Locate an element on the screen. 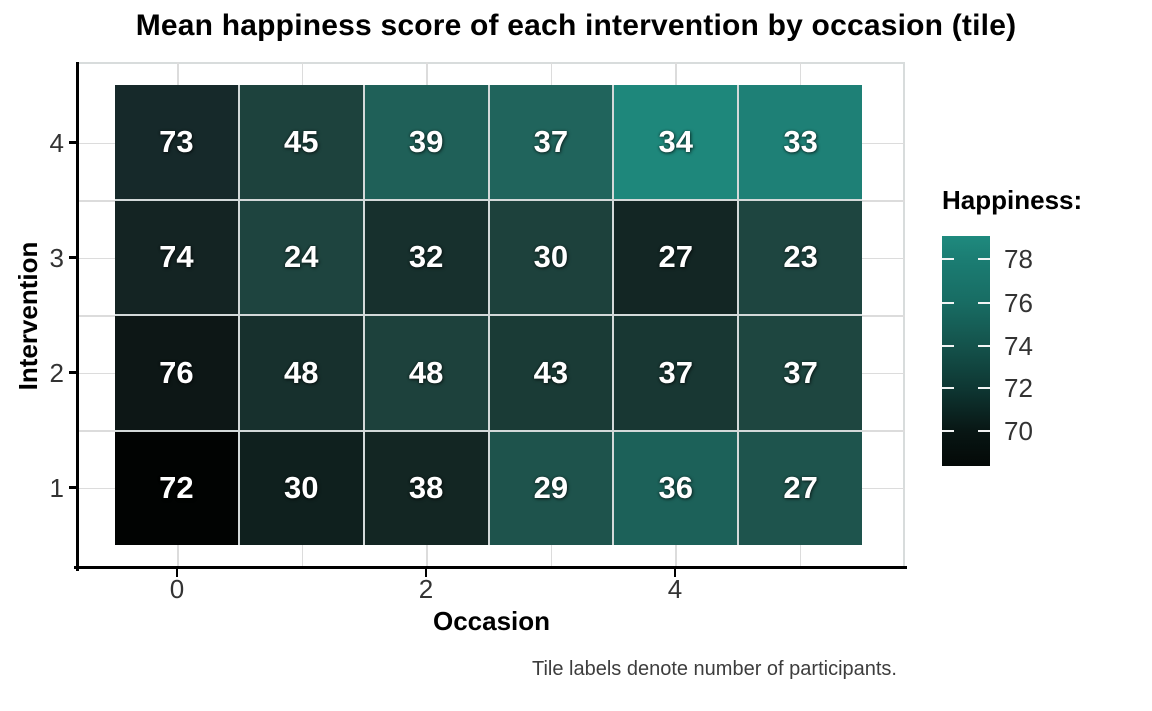 This screenshot has height=711, width=1152. legend-colorbar is located at coordinates (966, 351).